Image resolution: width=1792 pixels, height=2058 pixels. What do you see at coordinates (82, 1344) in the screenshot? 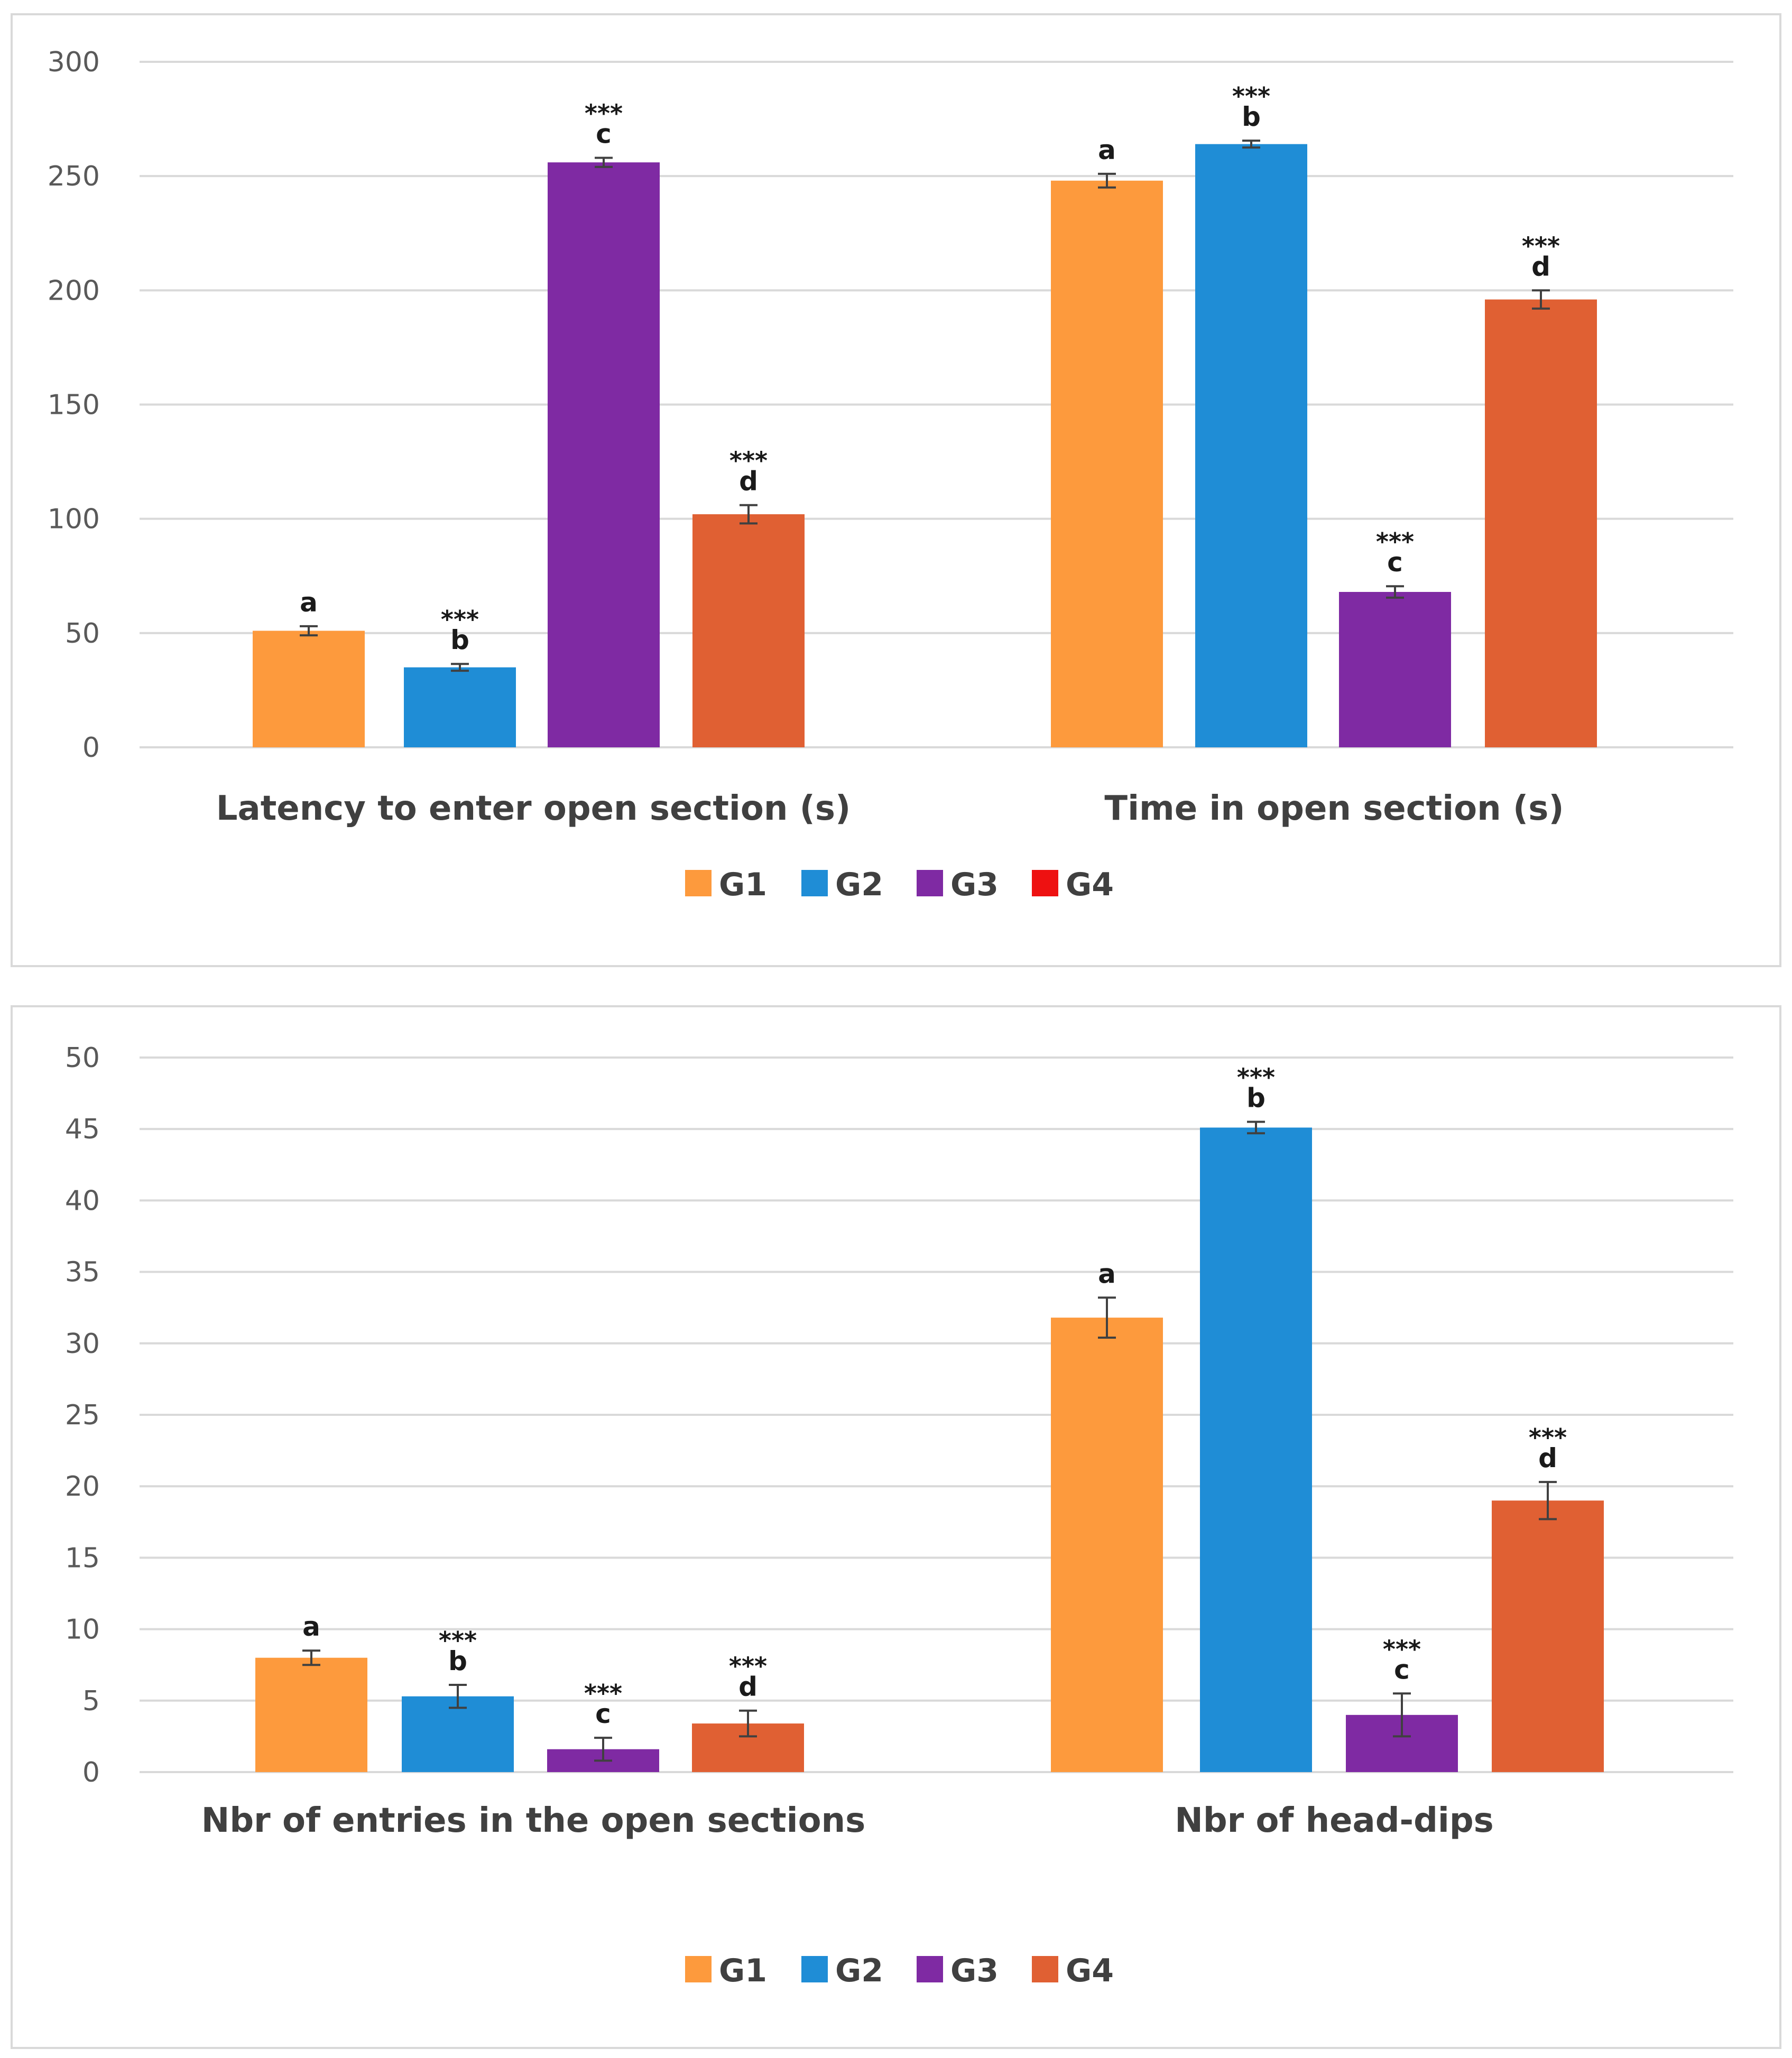
I see `y-tick-label: 30` at bounding box center [82, 1344].